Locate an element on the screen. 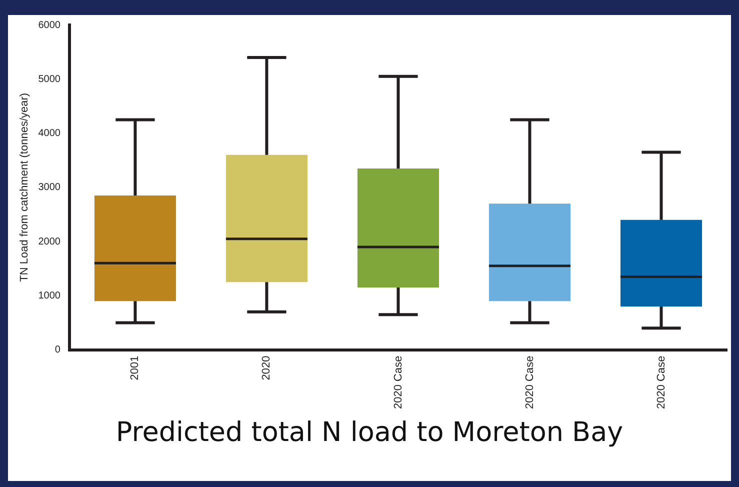  text: Predicted total N load to Moreton Bay is located at coordinates (369, 432).